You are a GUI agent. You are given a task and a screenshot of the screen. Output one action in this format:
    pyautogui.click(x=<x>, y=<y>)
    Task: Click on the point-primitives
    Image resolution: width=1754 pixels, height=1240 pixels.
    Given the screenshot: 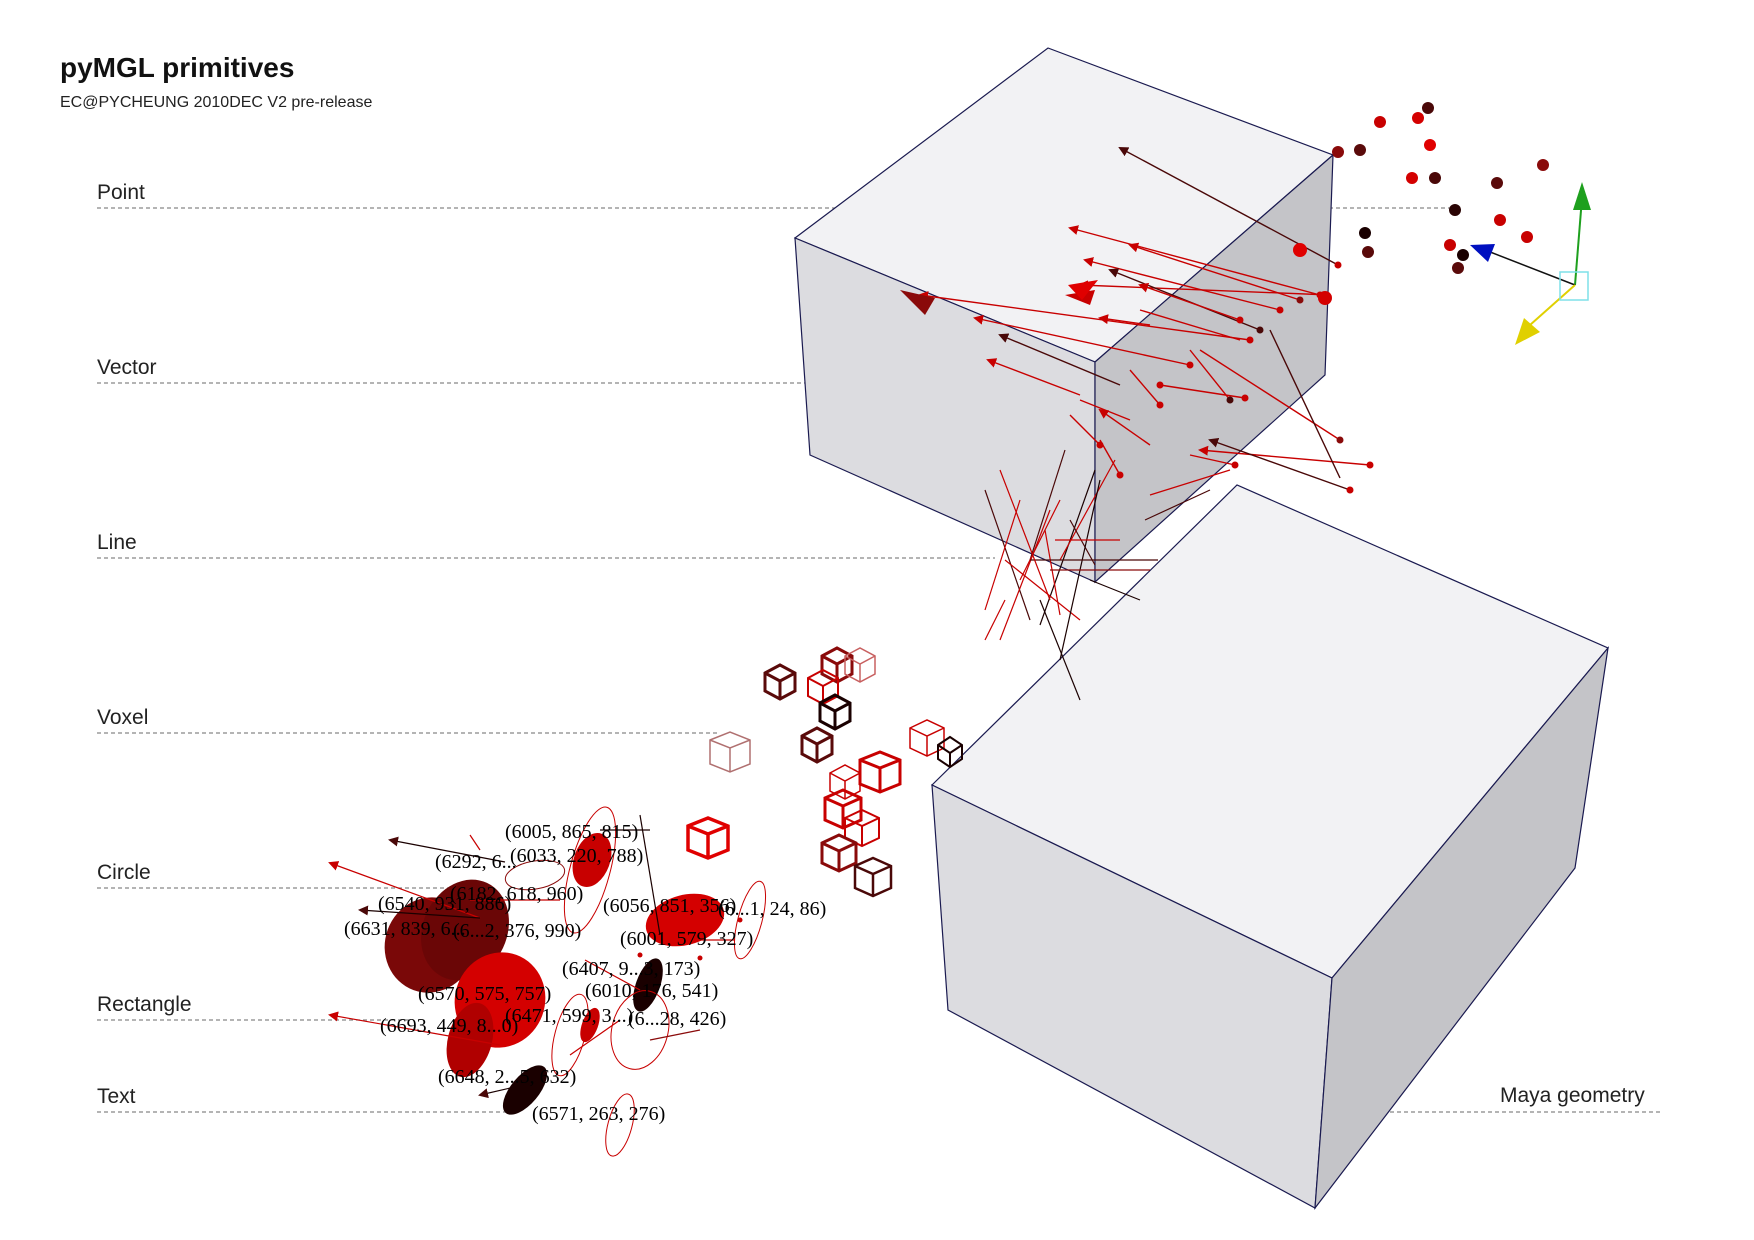 What is the action you would take?
    pyautogui.click(x=1421, y=203)
    